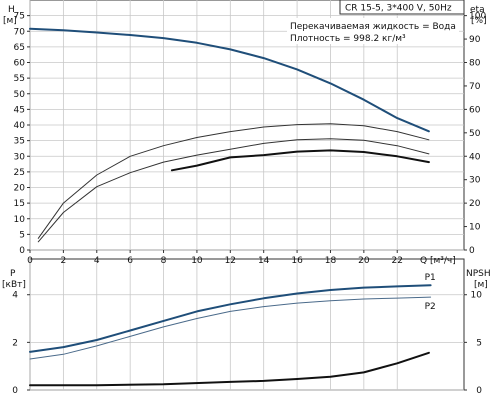  What do you see at coordinates (20, 32) in the screenshot?
I see `top-left-tick-label: 70` at bounding box center [20, 32].